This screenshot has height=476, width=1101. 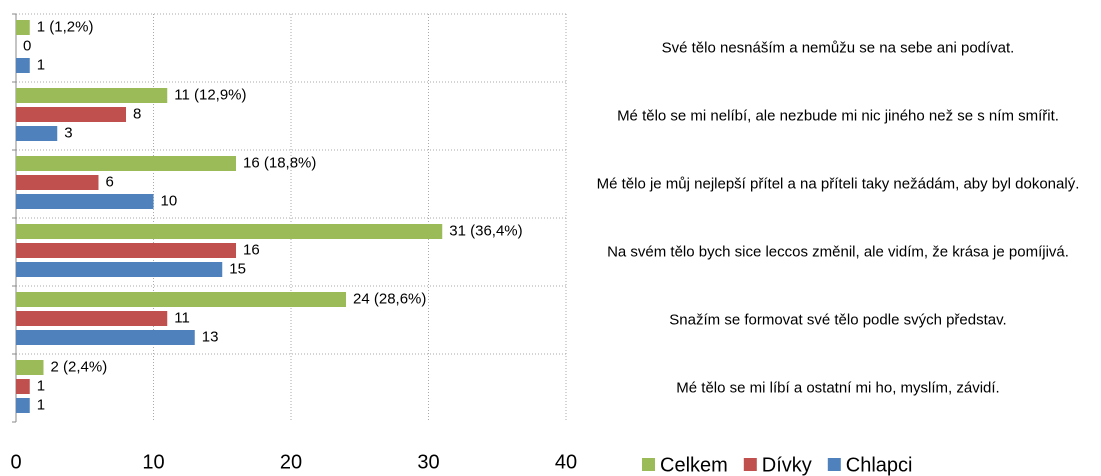 I want to click on data-label: 13, so click(x=210, y=336).